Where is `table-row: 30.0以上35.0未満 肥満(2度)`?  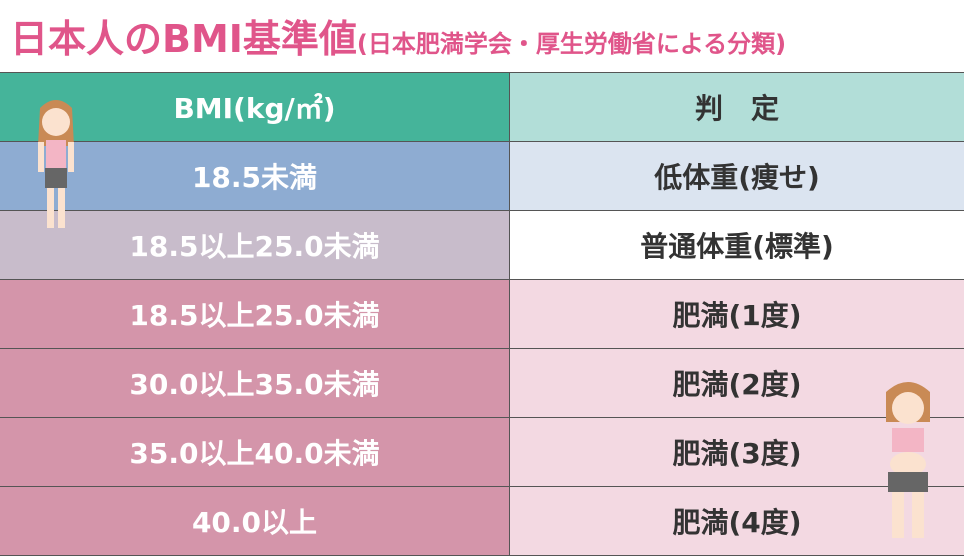
table-row: 30.0以上35.0未満 肥満(2度) is located at coordinates (482, 383).